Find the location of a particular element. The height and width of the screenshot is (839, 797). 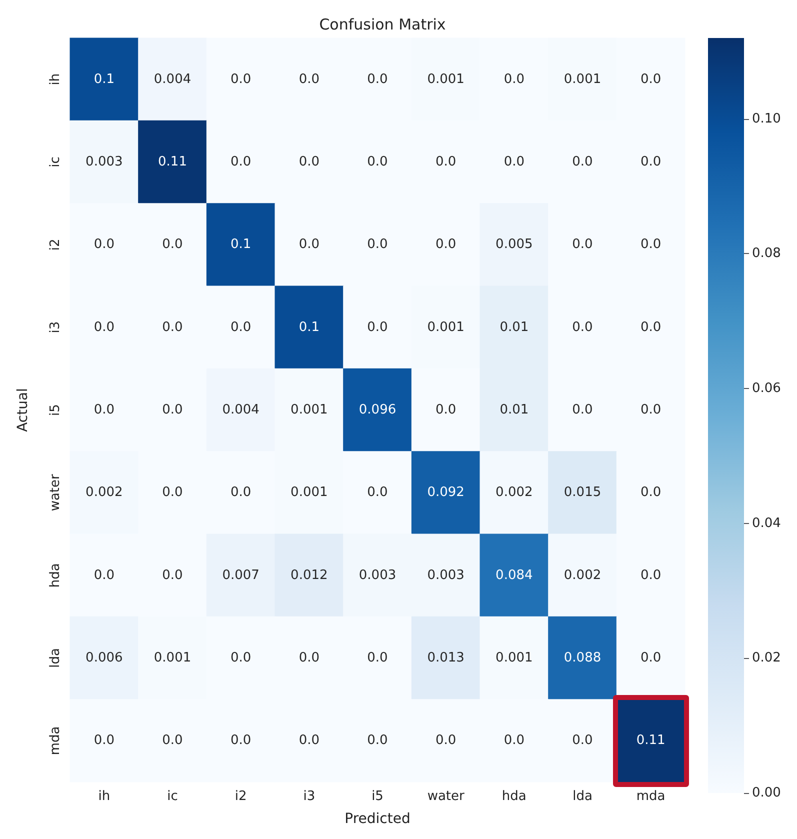

color-bar-label: 0.08 is located at coordinates (766, 254).